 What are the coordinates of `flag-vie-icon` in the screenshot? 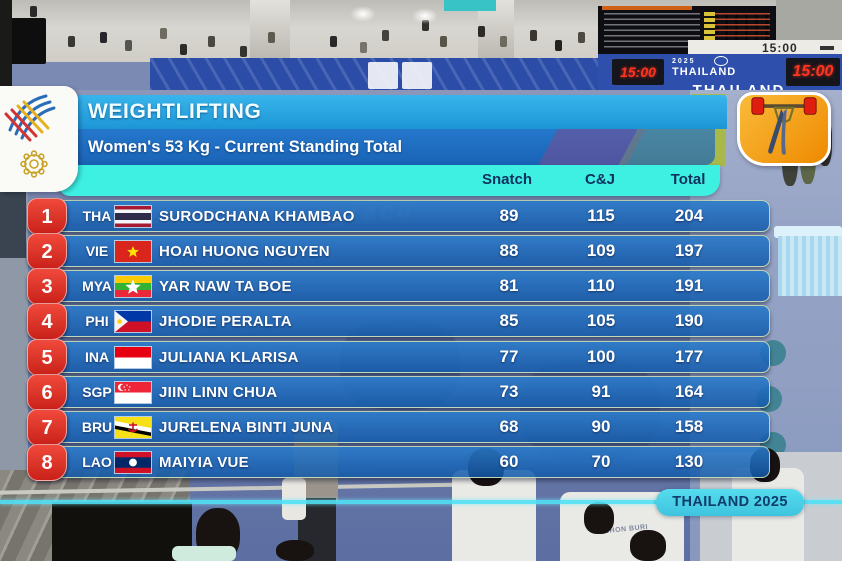 It's located at (133, 251).